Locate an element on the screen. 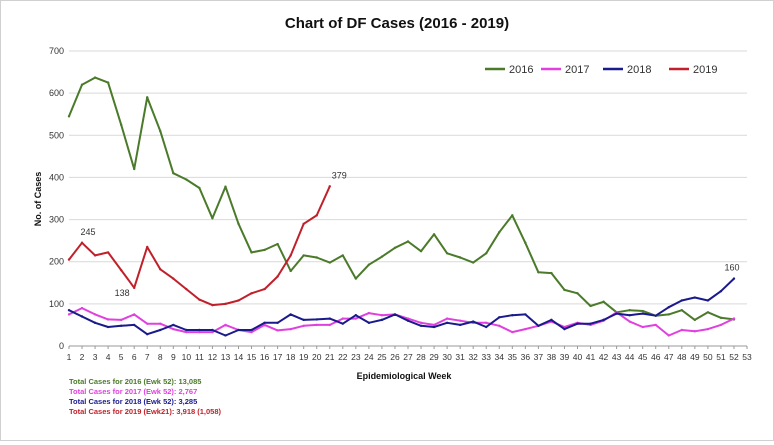 This screenshot has height=445, width=774. x-tick-label-41: 41 is located at coordinates (591, 357).